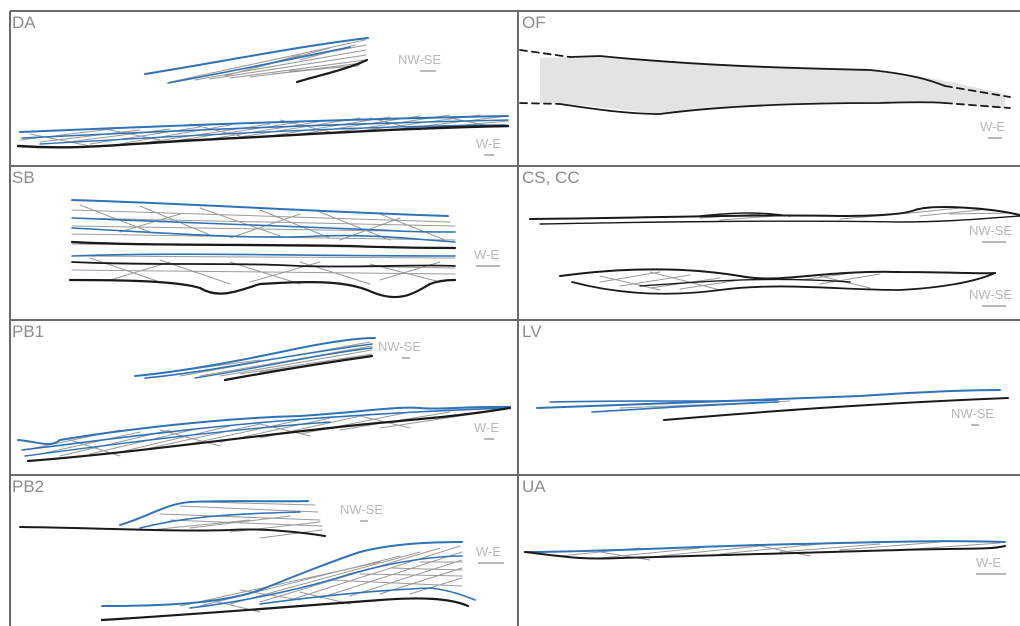  I want to click on panel-label-da: DA, so click(24, 22).